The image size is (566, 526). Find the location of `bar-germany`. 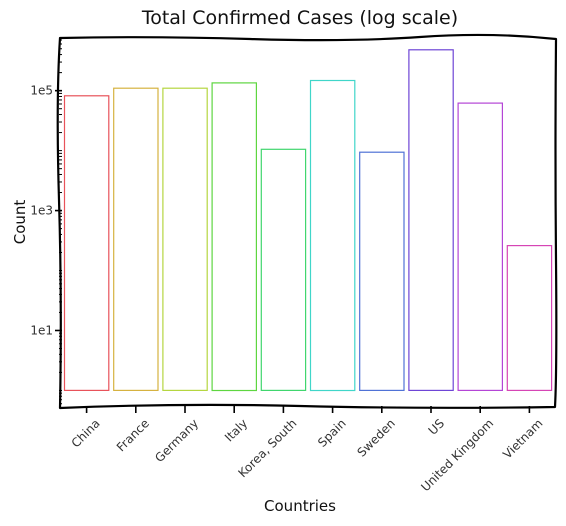

bar-germany is located at coordinates (185, 239).